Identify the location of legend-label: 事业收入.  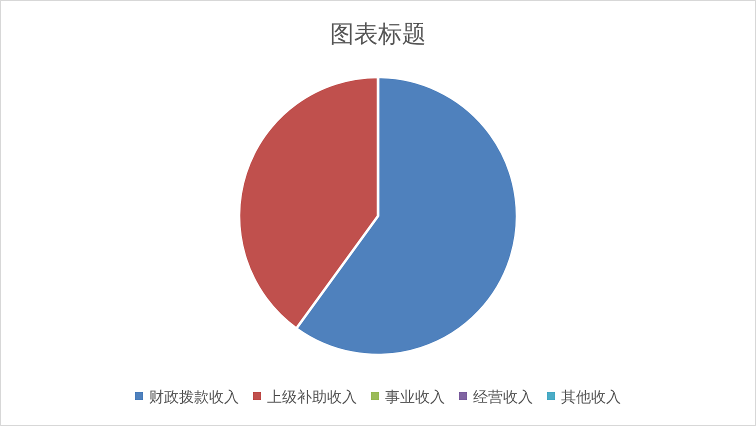
(415, 397).